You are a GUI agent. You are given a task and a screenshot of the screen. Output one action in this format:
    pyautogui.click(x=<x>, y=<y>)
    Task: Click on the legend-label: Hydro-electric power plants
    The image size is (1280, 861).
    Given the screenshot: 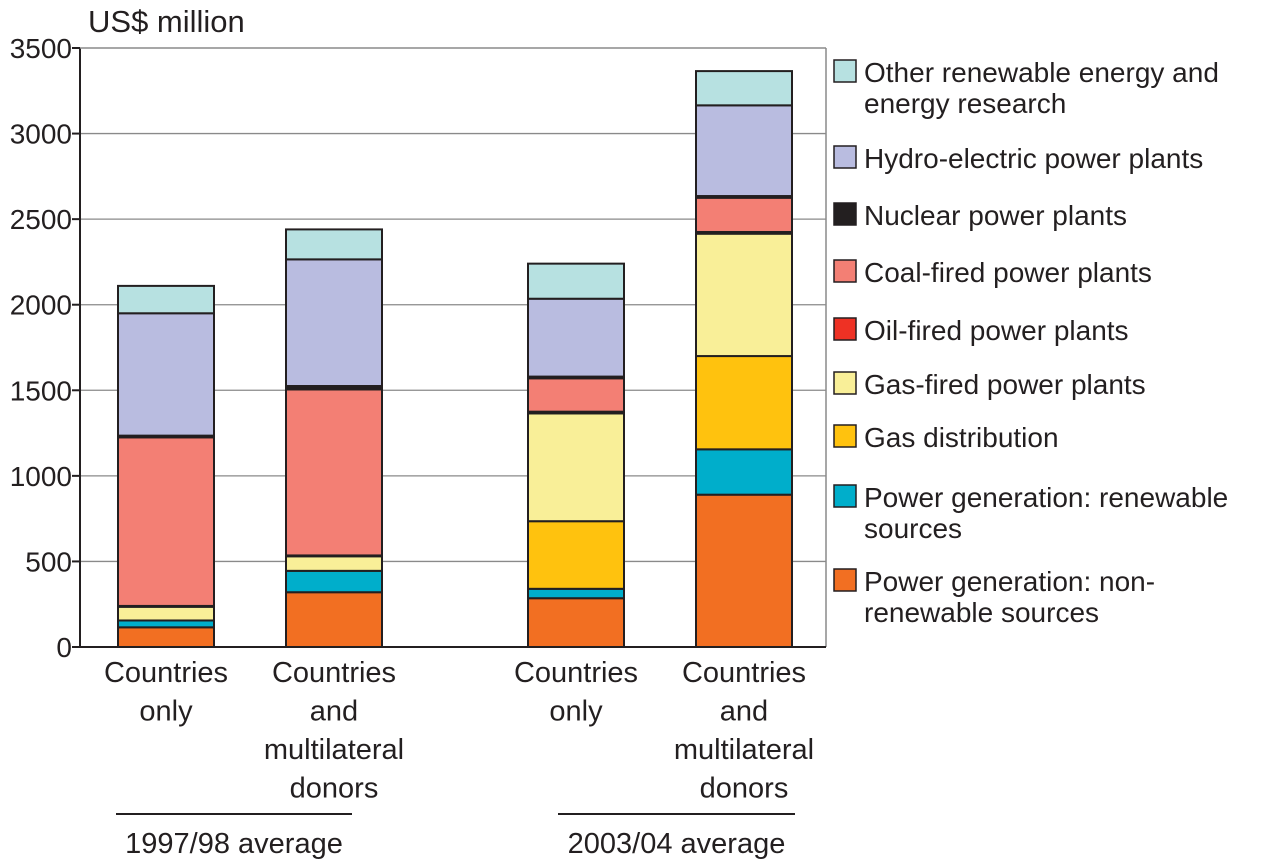 What is the action you would take?
    pyautogui.click(x=1033, y=158)
    